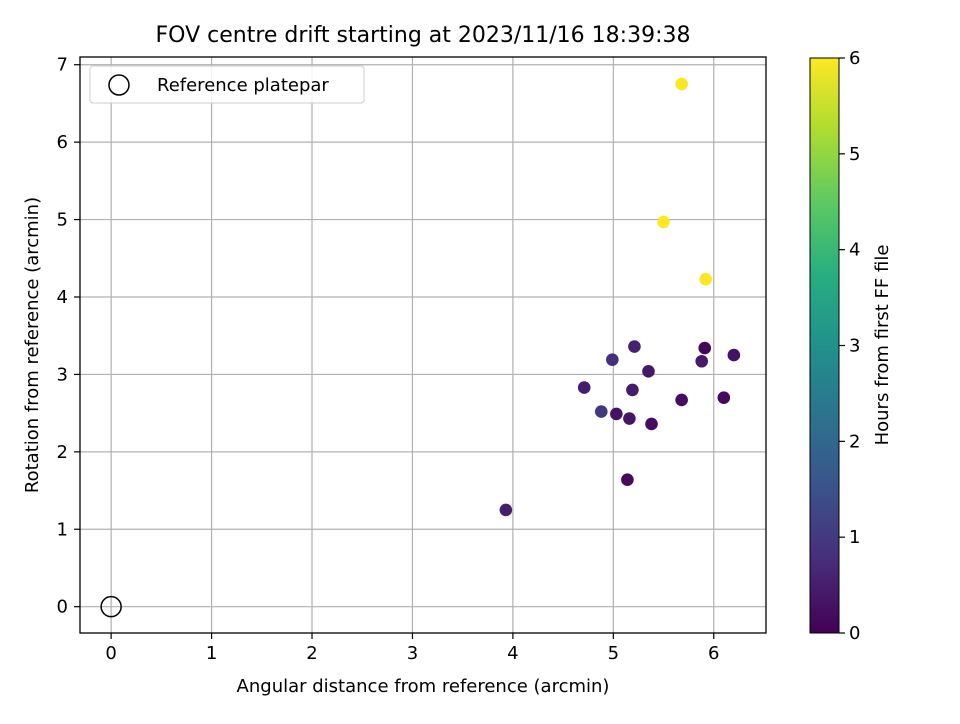 The width and height of the screenshot is (960, 724). What do you see at coordinates (412, 653) in the screenshot?
I see `x-tick-label: 3` at bounding box center [412, 653].